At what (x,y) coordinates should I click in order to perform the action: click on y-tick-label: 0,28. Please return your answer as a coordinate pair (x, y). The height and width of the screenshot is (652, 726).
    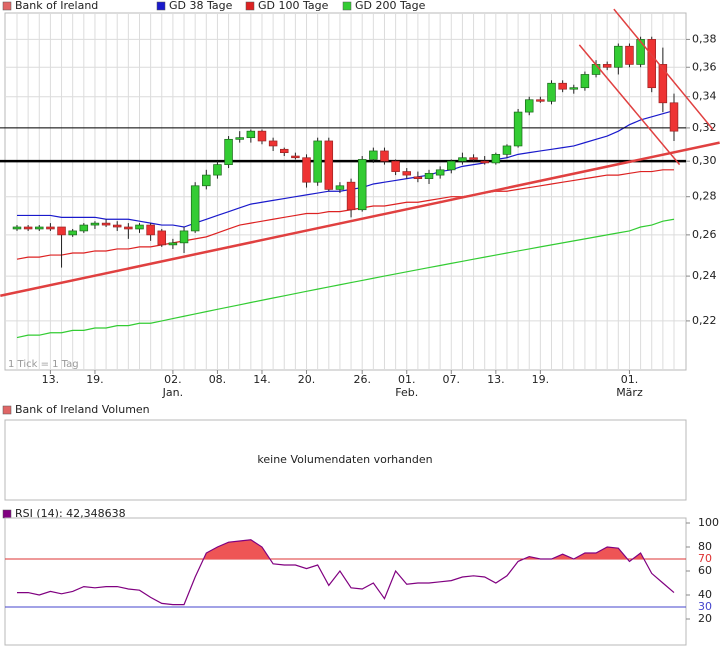
    Looking at the image, I should click on (704, 196).